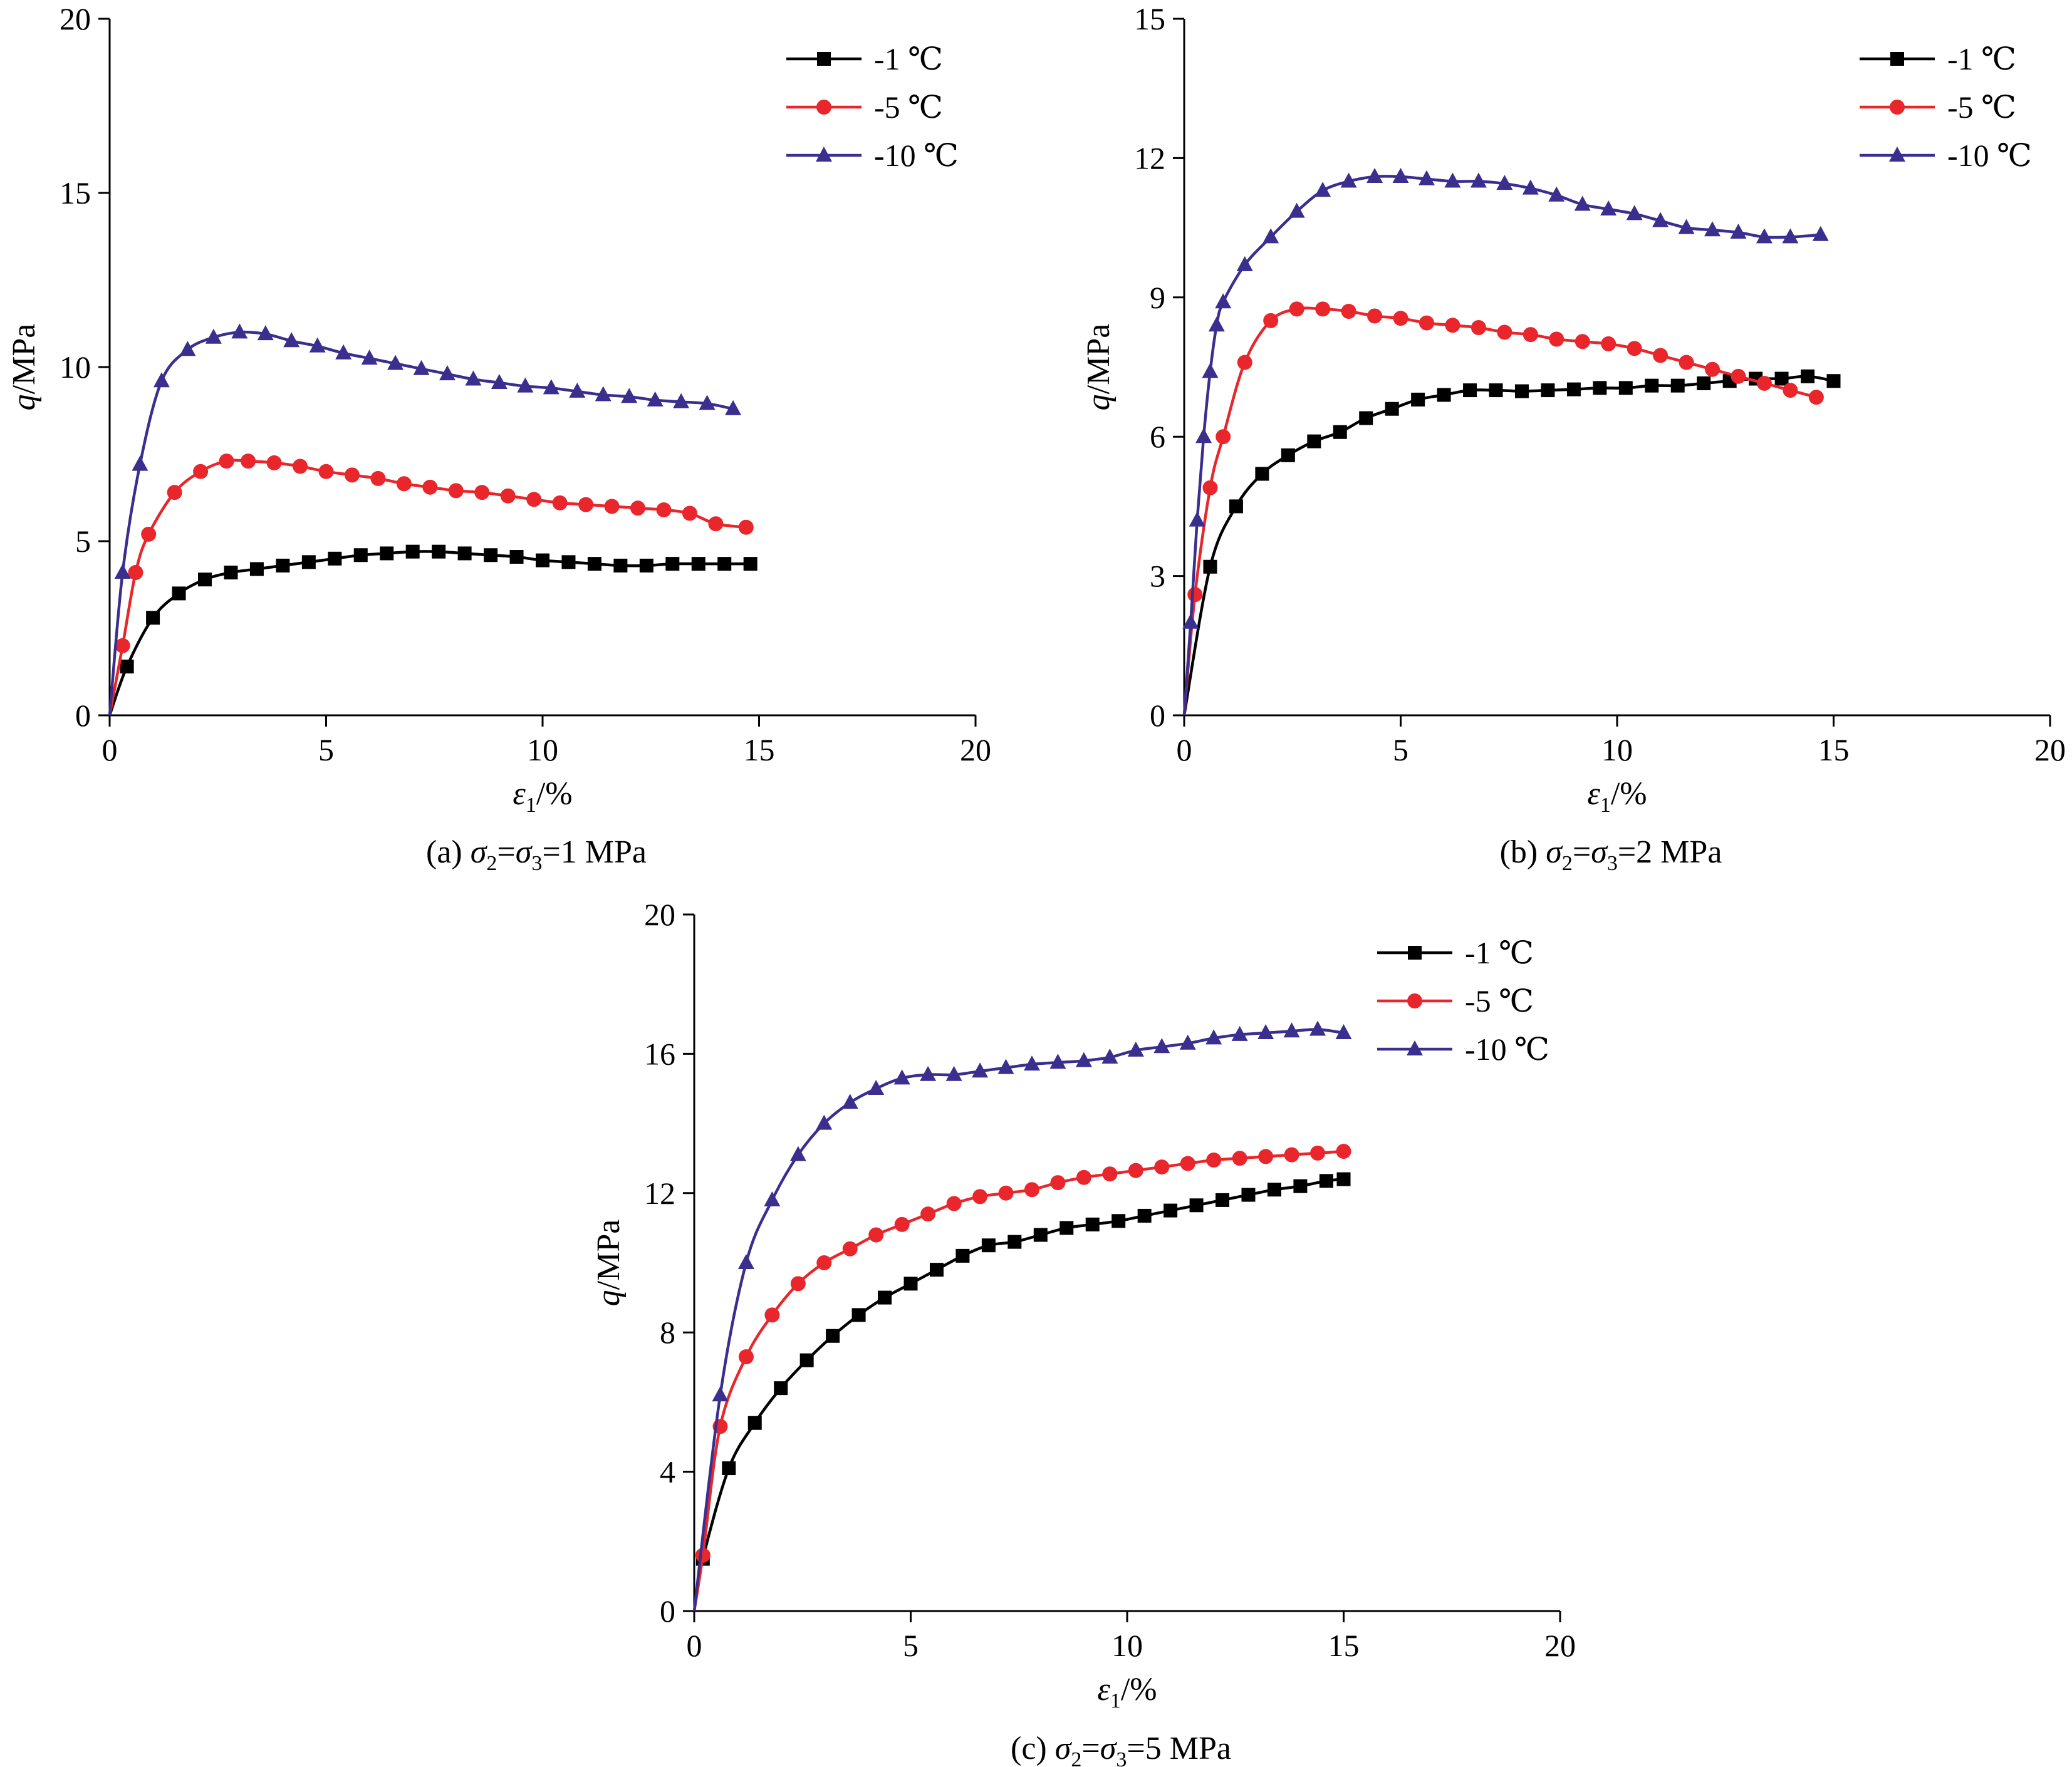 The height and width of the screenshot is (1767, 2072). What do you see at coordinates (75, 192) in the screenshot?
I see `y-tick-label: 15` at bounding box center [75, 192].